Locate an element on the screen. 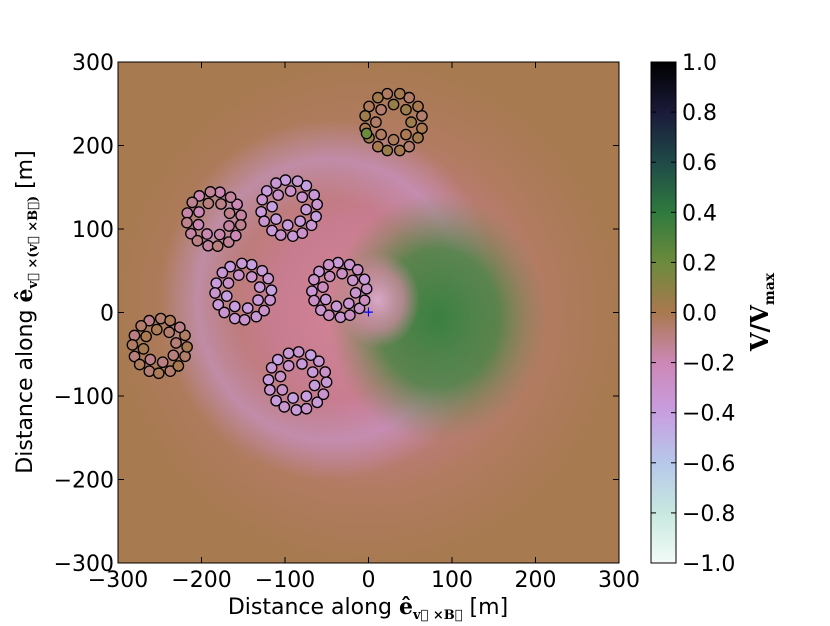 The width and height of the screenshot is (830, 626). x-axis-label-main: Distance along is located at coordinates (313, 607).